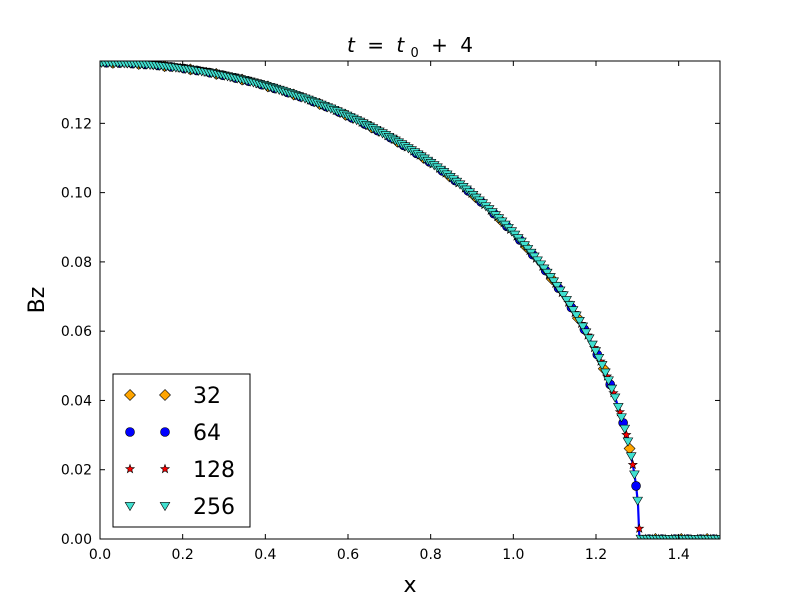 This screenshot has width=800, height=600. I want to click on title-plus: +, so click(439, 45).